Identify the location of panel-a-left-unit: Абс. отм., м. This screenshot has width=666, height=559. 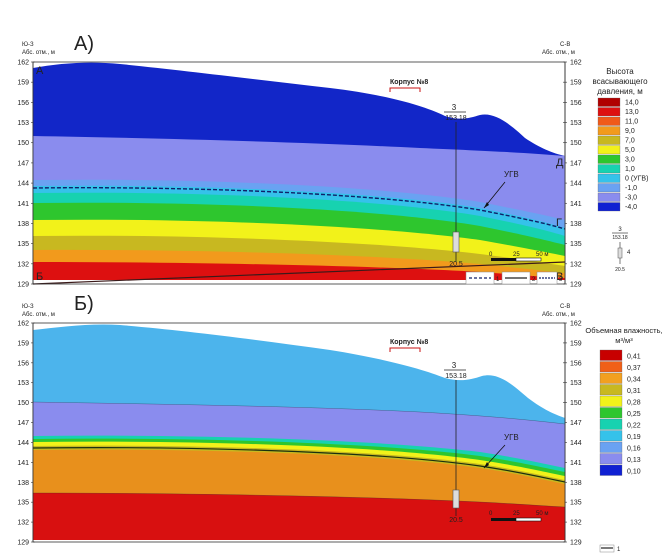
(38, 53).